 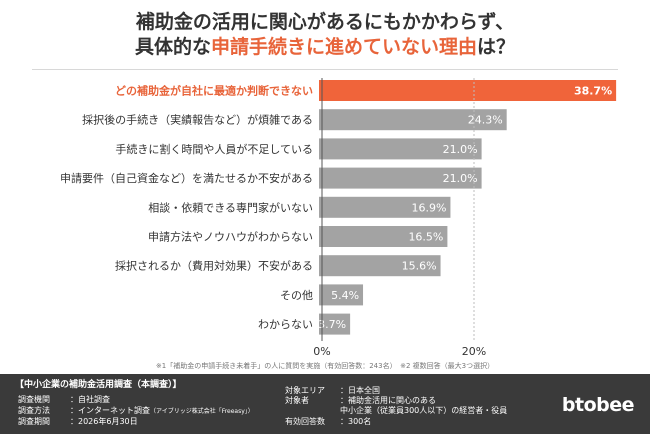 What do you see at coordinates (305, 390) in the screenshot?
I see `survey-area-key: 対象エリア` at bounding box center [305, 390].